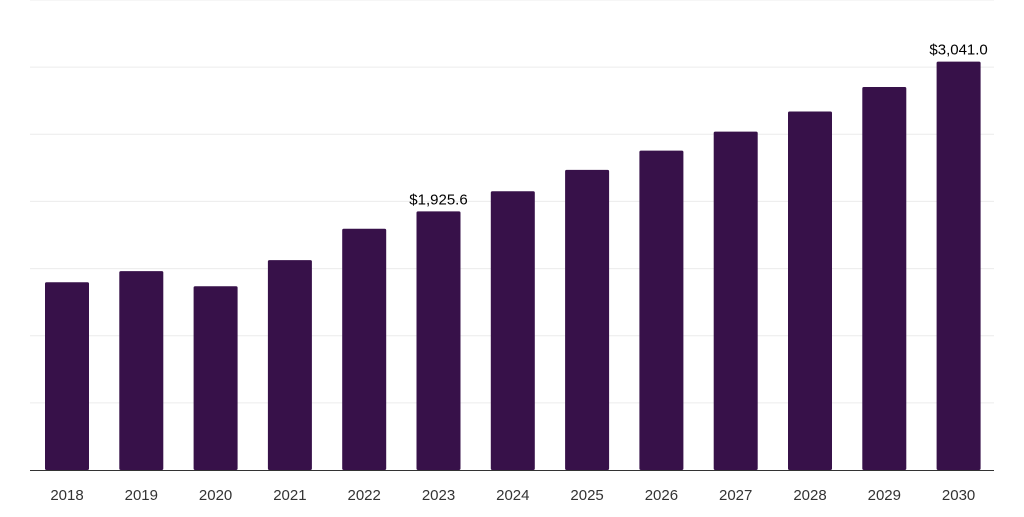  Describe the element at coordinates (438, 199) in the screenshot. I see `data-label-2023: $1,925.6` at that location.